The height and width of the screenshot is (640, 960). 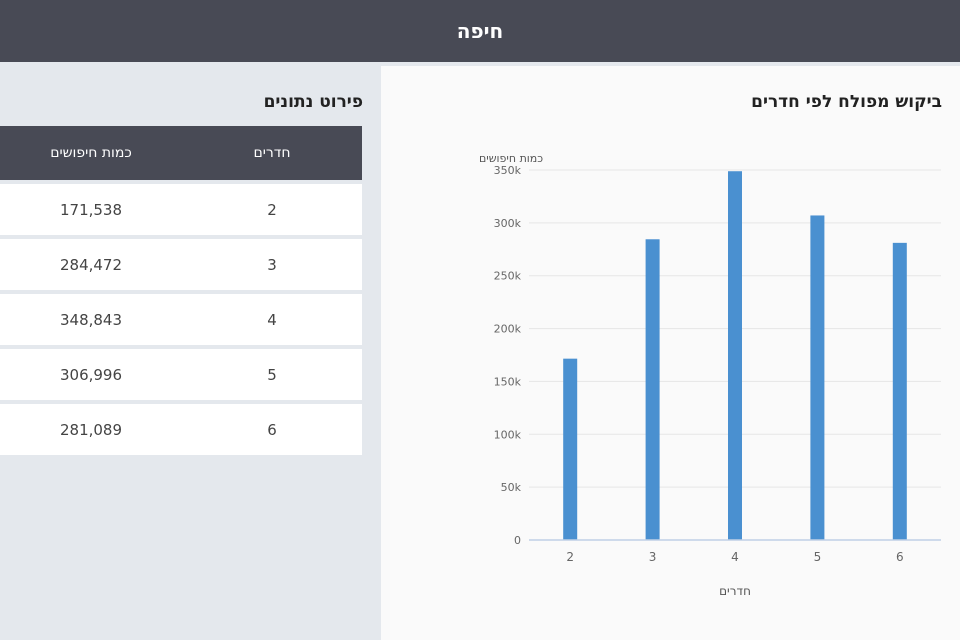 What do you see at coordinates (272, 209) in the screenshot?
I see `cell-rooms: 2` at bounding box center [272, 209].